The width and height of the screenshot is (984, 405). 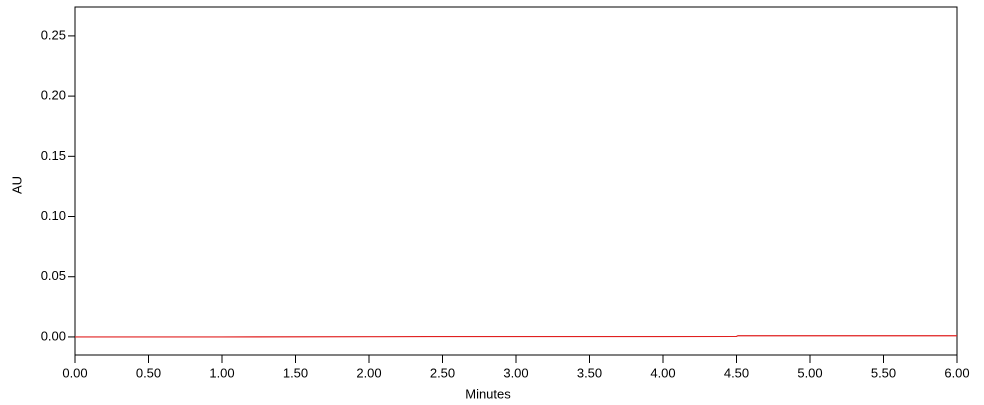 What do you see at coordinates (956, 372) in the screenshot?
I see `x-tick-label: 6.00` at bounding box center [956, 372].